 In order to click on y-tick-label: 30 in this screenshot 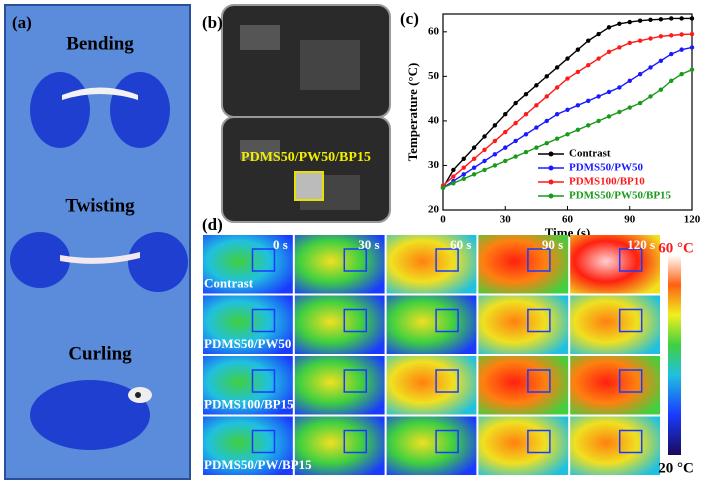, I will do `click(434, 165)`.